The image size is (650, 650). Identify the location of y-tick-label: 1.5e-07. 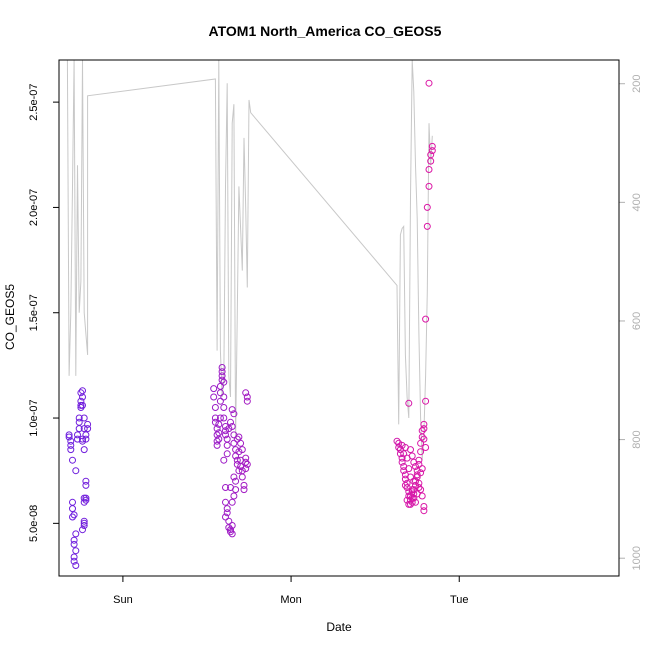
(34, 312).